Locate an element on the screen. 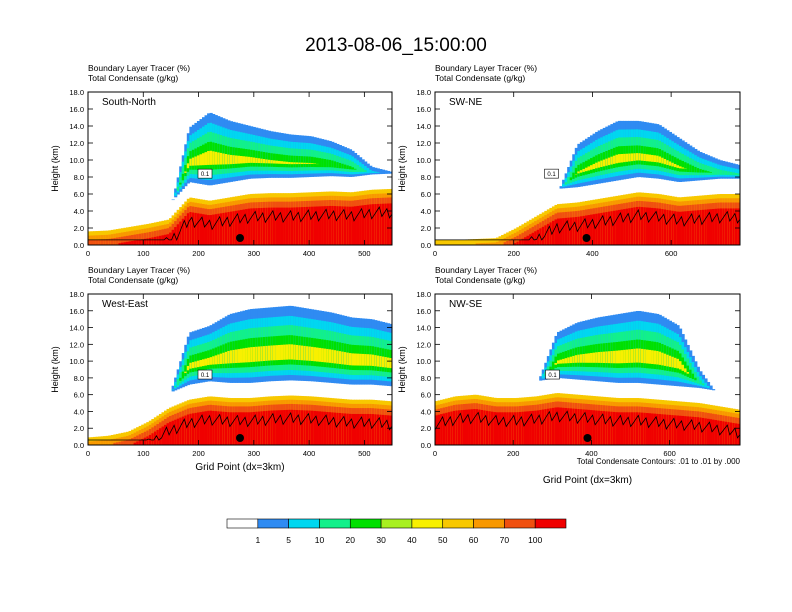 The height and width of the screenshot is (612, 792). terrain-contour is located at coordinates (240, 426).